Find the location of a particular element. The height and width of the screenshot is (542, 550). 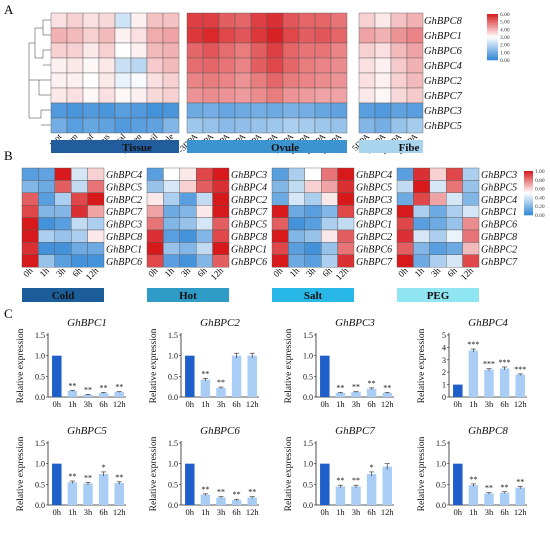

colorbar-a-tick-label: 0.00 is located at coordinates (505, 61).